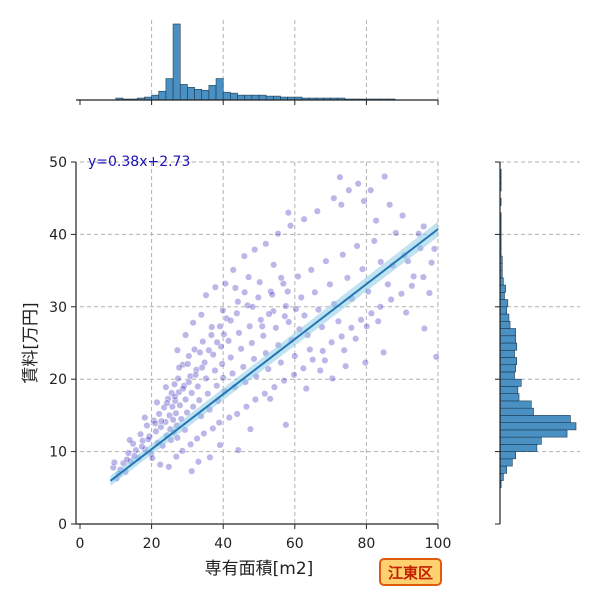  I want to click on area-badge-label: 江東区, so click(410, 573).